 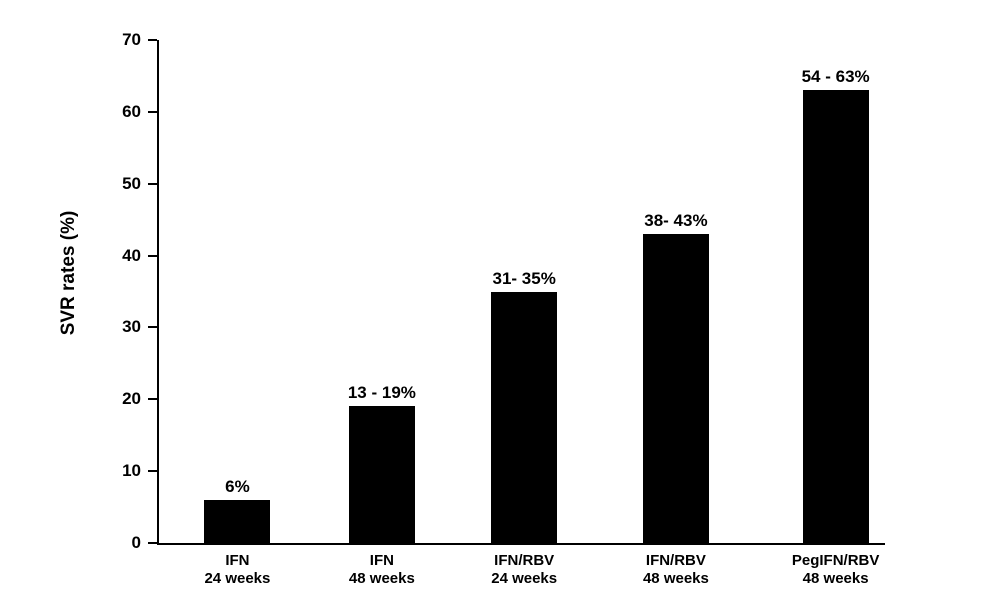 I want to click on y-tick-label: 70, so click(x=131, y=39).